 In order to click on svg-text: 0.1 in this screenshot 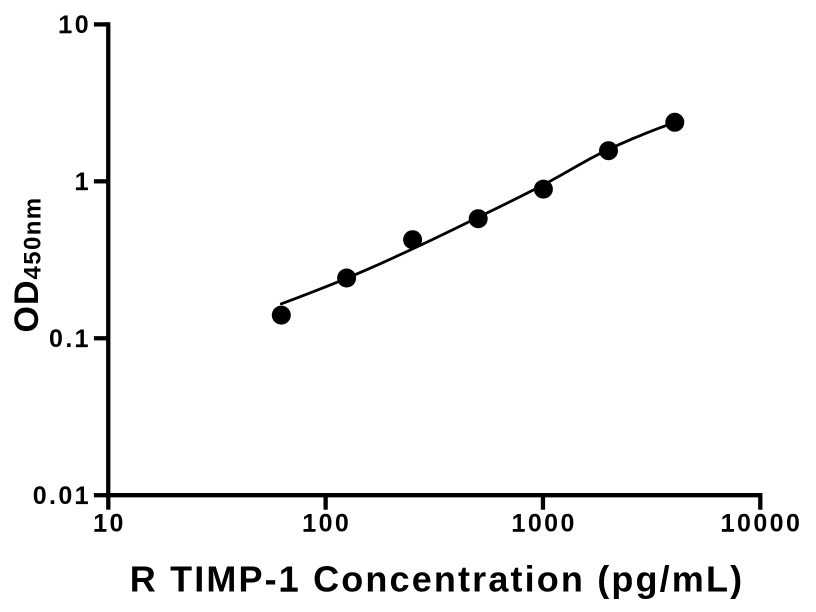, I will do `click(70, 339)`.